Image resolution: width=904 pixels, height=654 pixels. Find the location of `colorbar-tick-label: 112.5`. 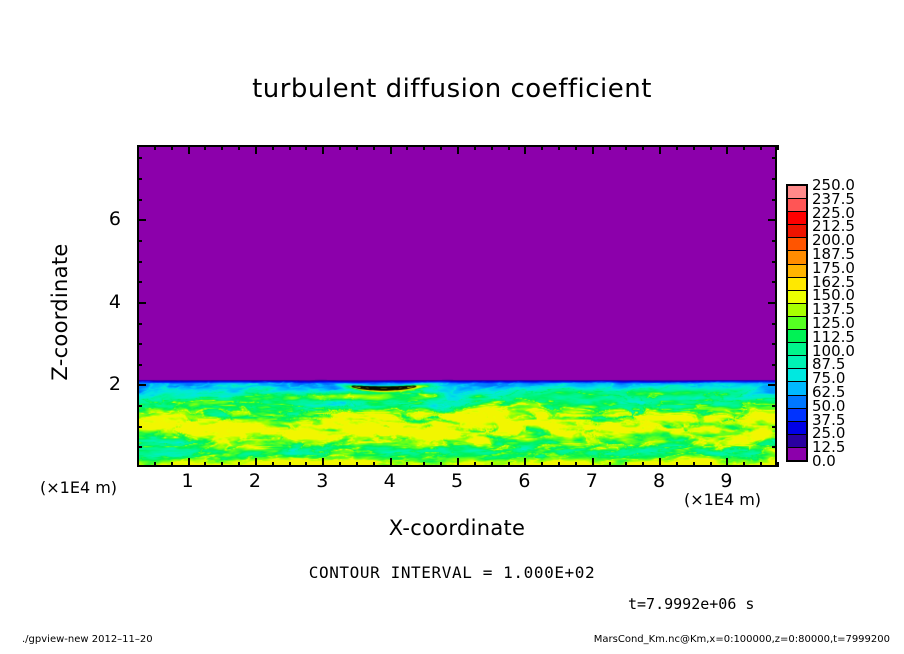

colorbar-tick-label: 112.5 is located at coordinates (833, 336).